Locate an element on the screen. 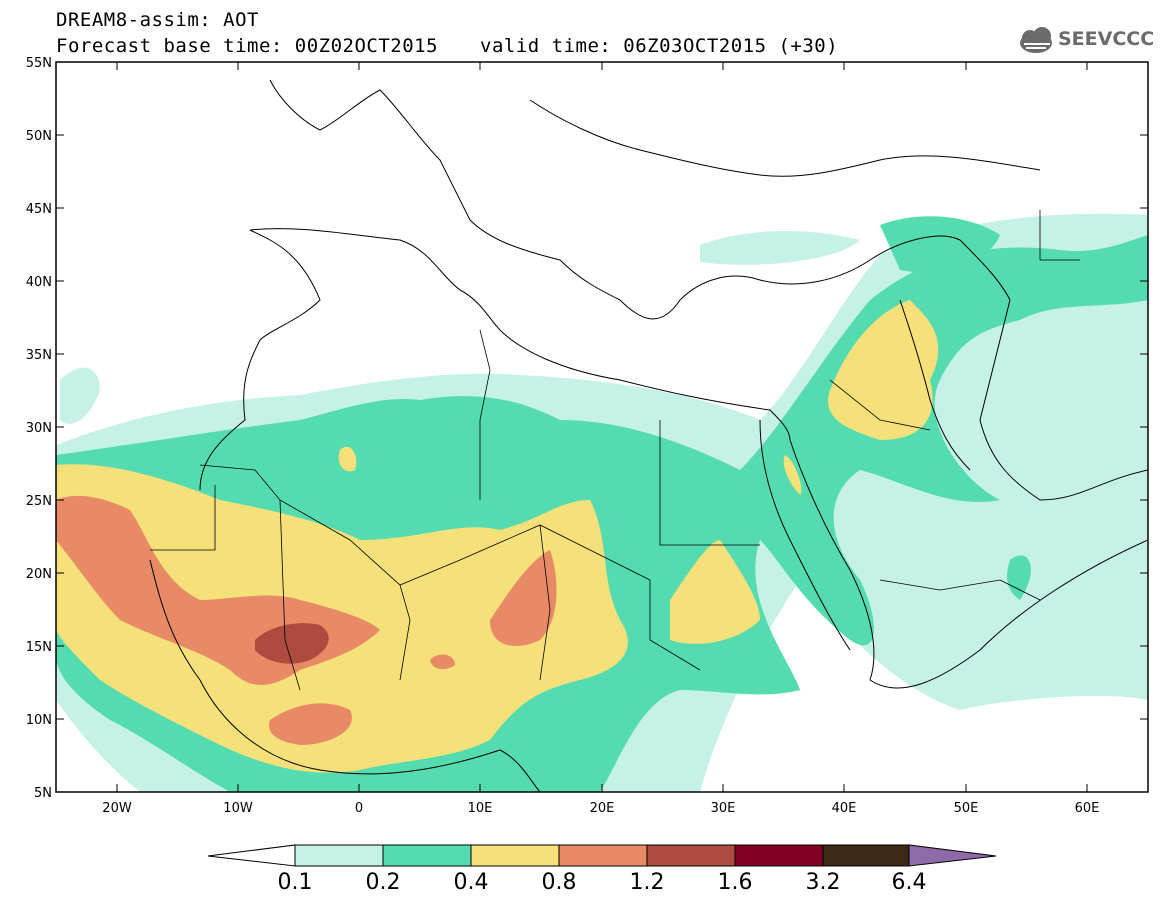  colorbar-label: 0.8 is located at coordinates (559, 882).